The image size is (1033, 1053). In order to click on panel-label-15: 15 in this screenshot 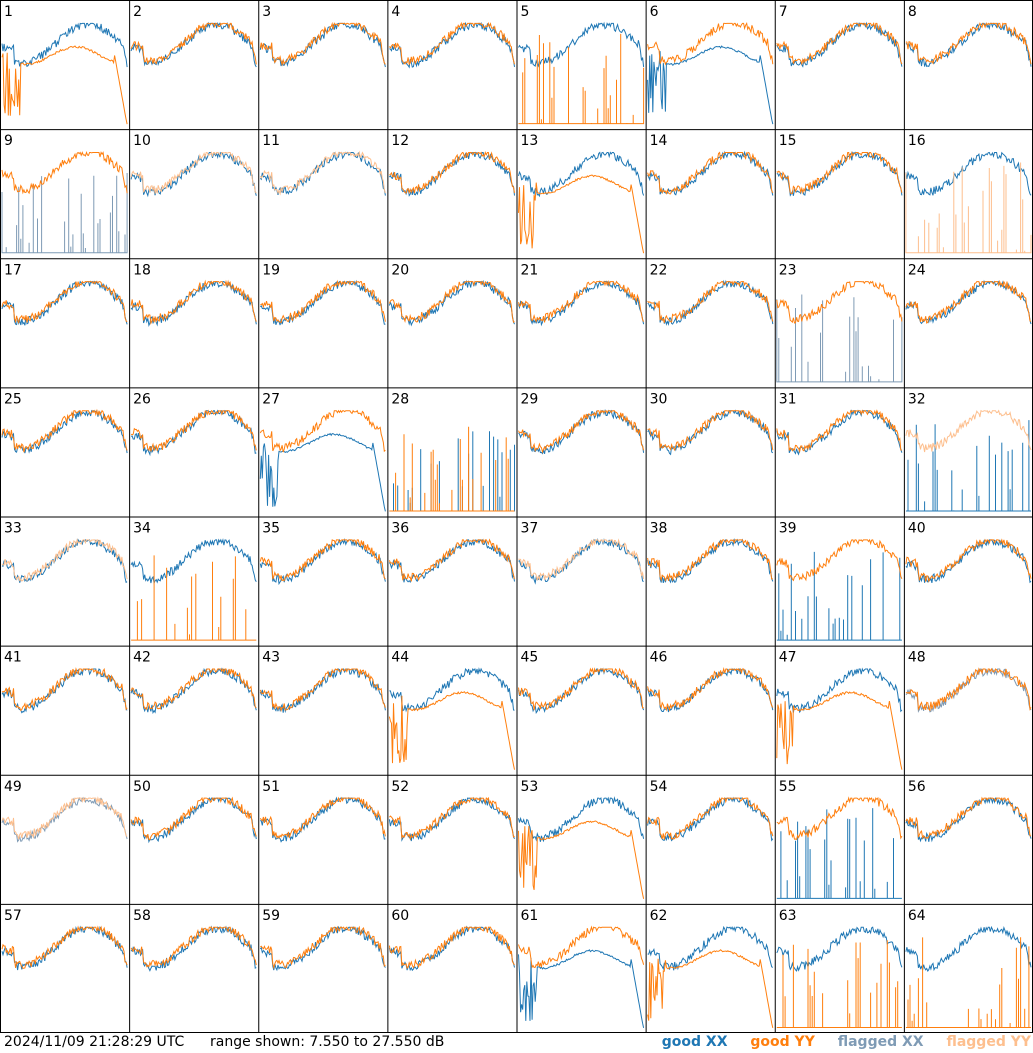, I will do `click(788, 141)`.